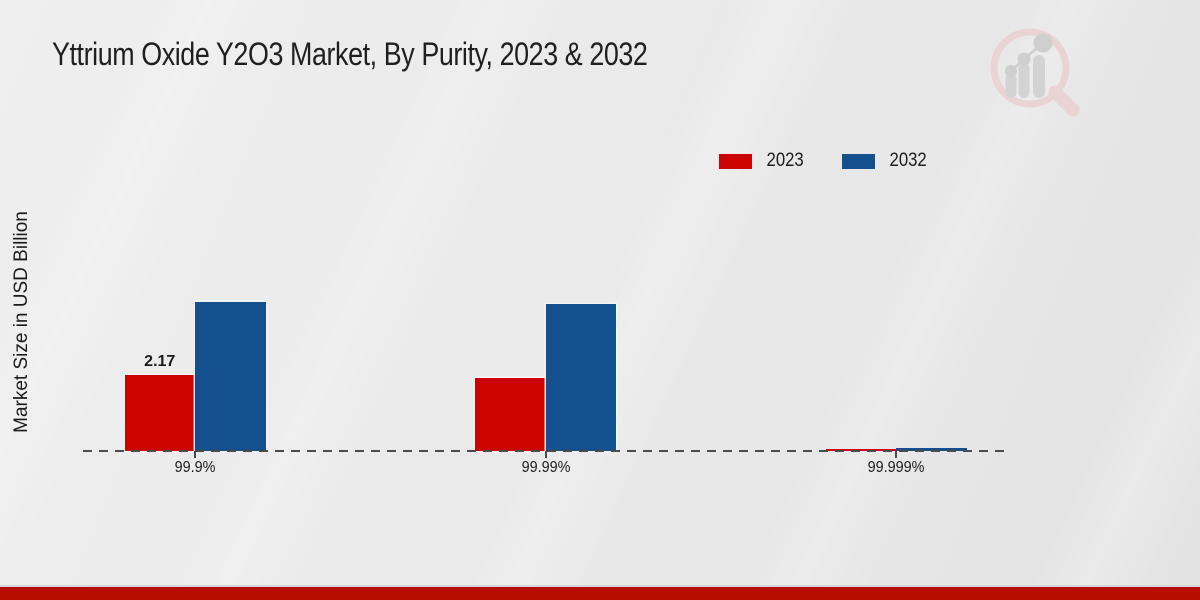 Image resolution: width=1200 pixels, height=600 pixels. I want to click on legend-item-2032: 2032, so click(885, 161).